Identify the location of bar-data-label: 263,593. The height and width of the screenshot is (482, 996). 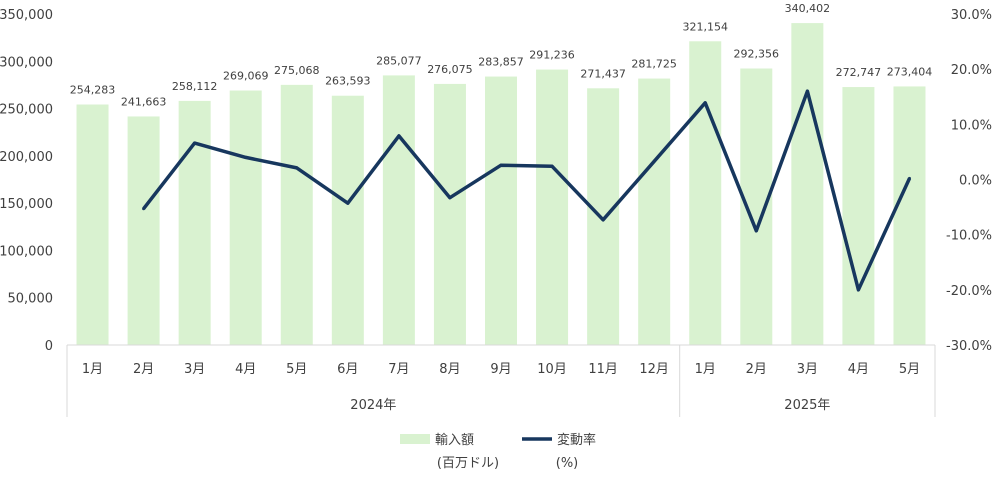
(348, 81).